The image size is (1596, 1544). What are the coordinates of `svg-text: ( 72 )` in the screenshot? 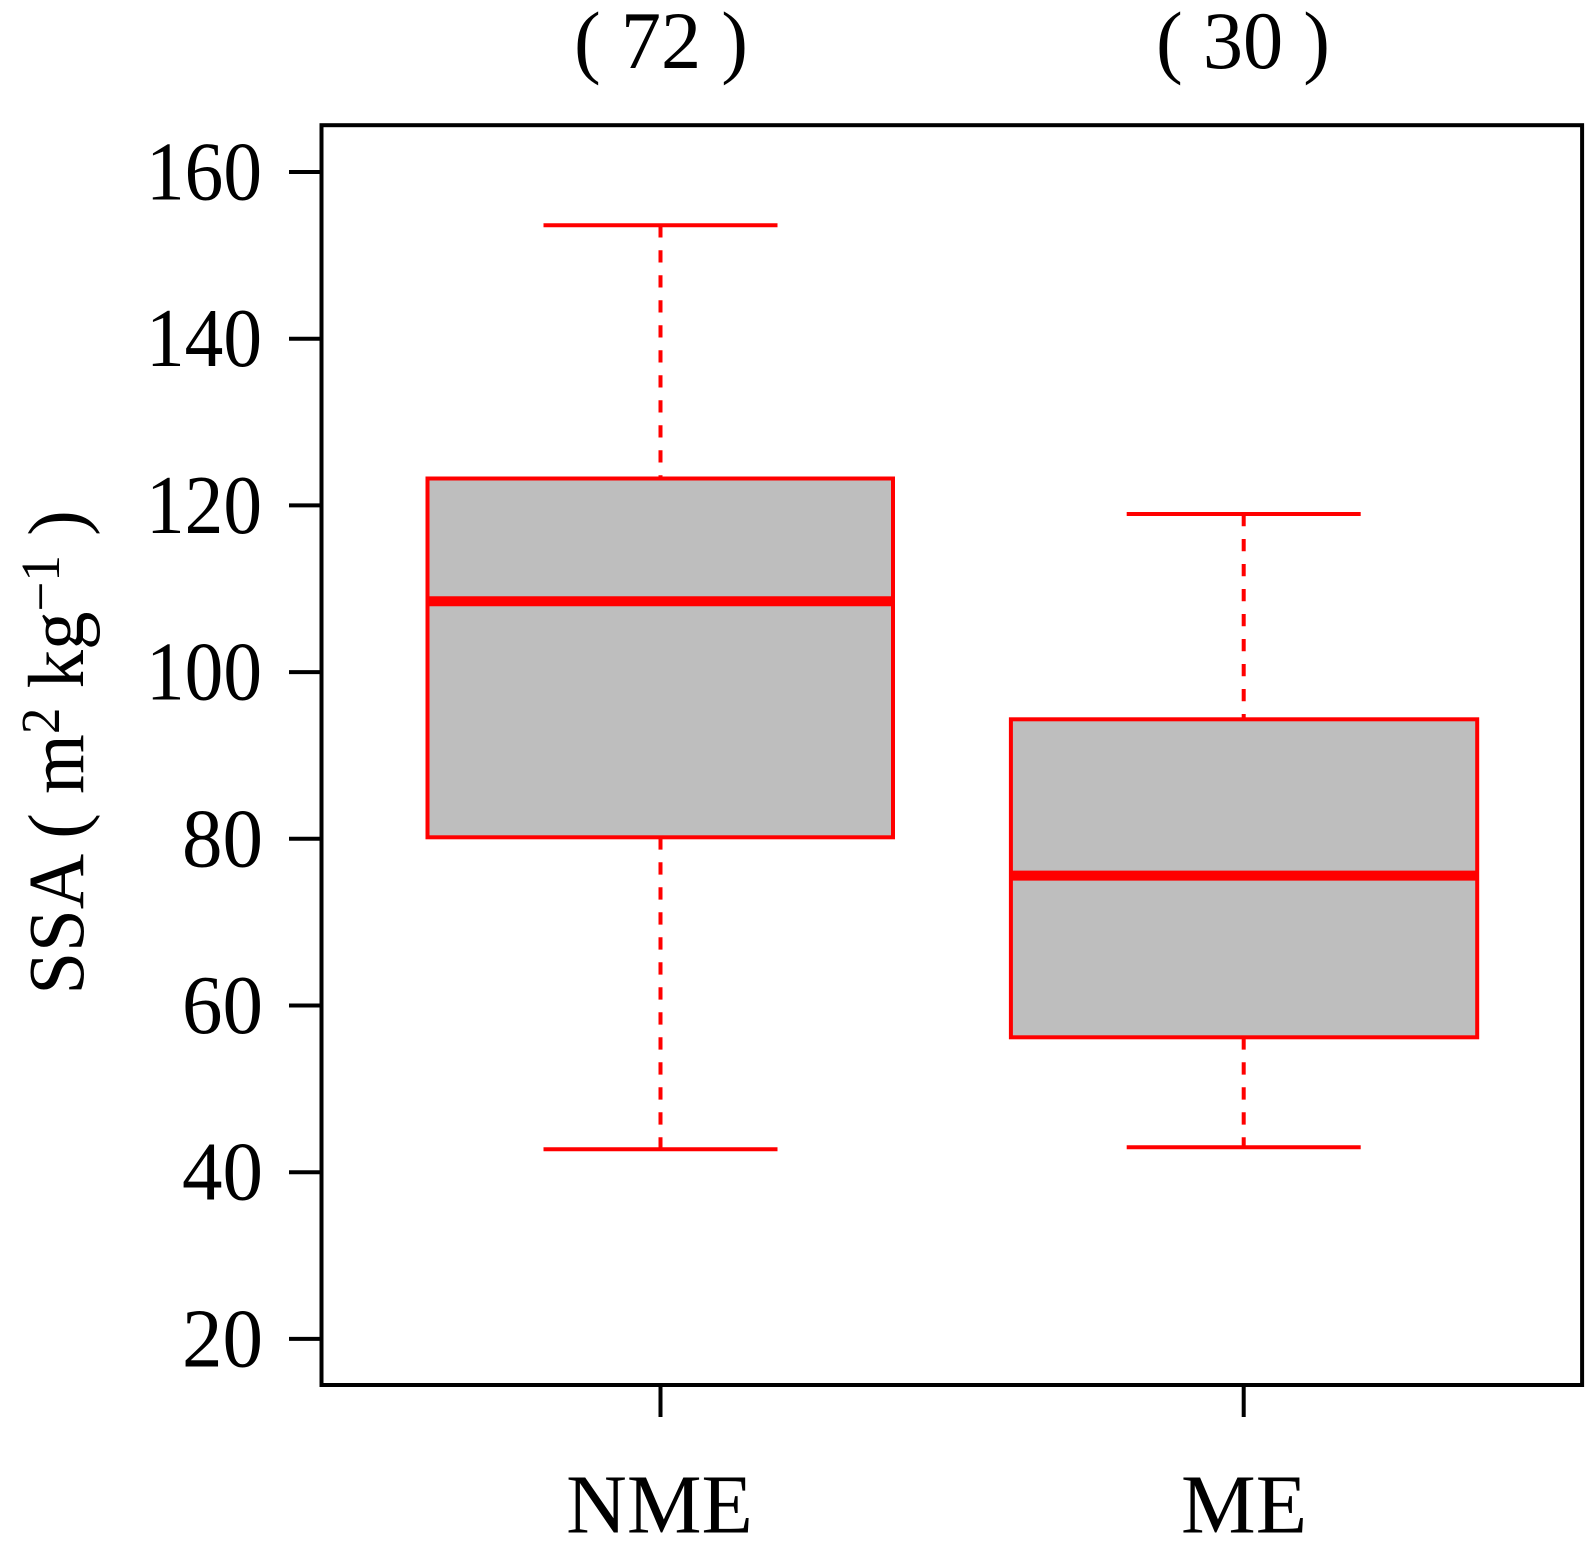 It's located at (661, 43).